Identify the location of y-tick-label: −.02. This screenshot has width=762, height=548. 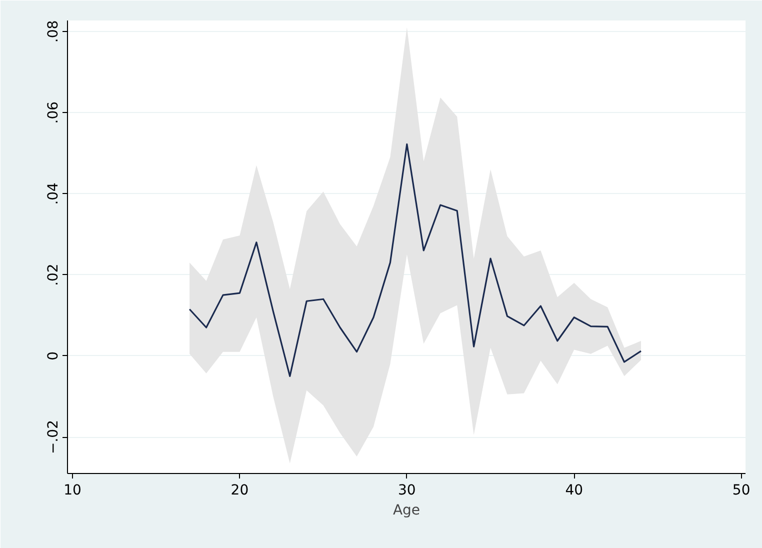
(54, 437).